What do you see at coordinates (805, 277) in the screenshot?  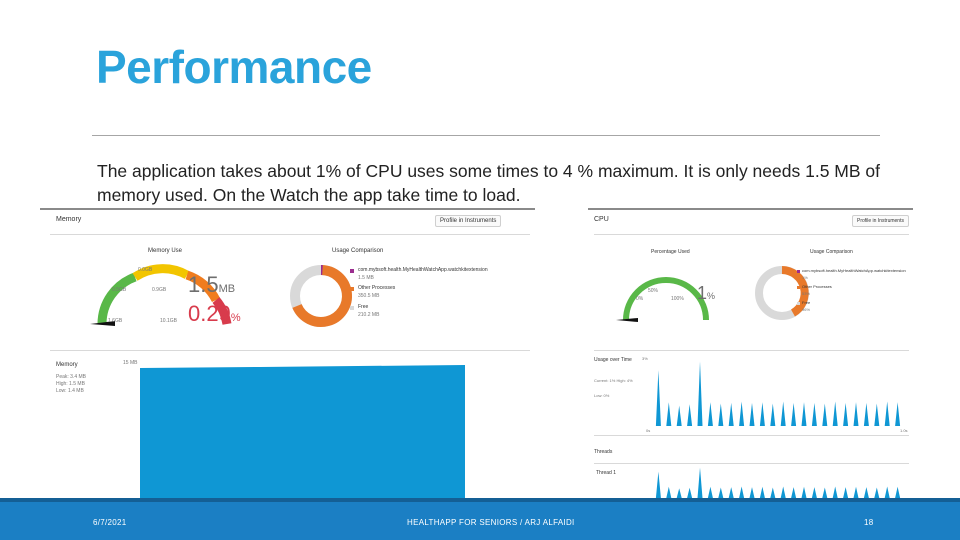 I see `legend-value-app: 1%` at bounding box center [805, 277].